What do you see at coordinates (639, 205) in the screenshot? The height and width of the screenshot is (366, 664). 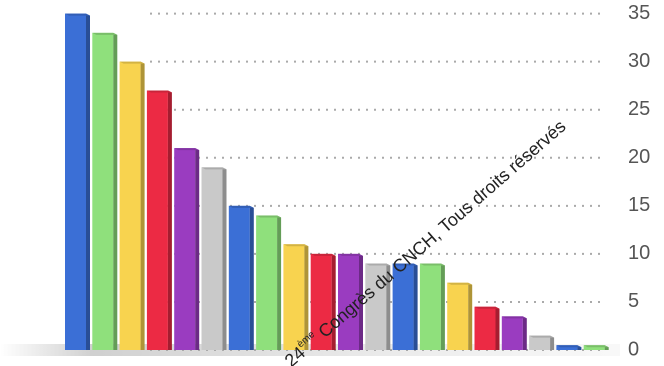 I see `y-tick-label: 15` at bounding box center [639, 205].